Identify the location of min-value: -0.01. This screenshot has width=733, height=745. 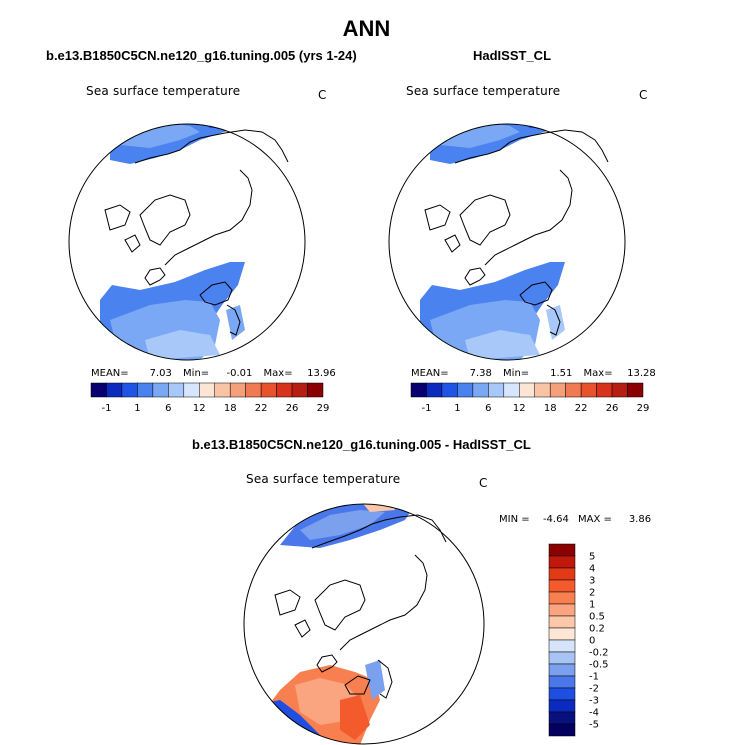
(239, 373).